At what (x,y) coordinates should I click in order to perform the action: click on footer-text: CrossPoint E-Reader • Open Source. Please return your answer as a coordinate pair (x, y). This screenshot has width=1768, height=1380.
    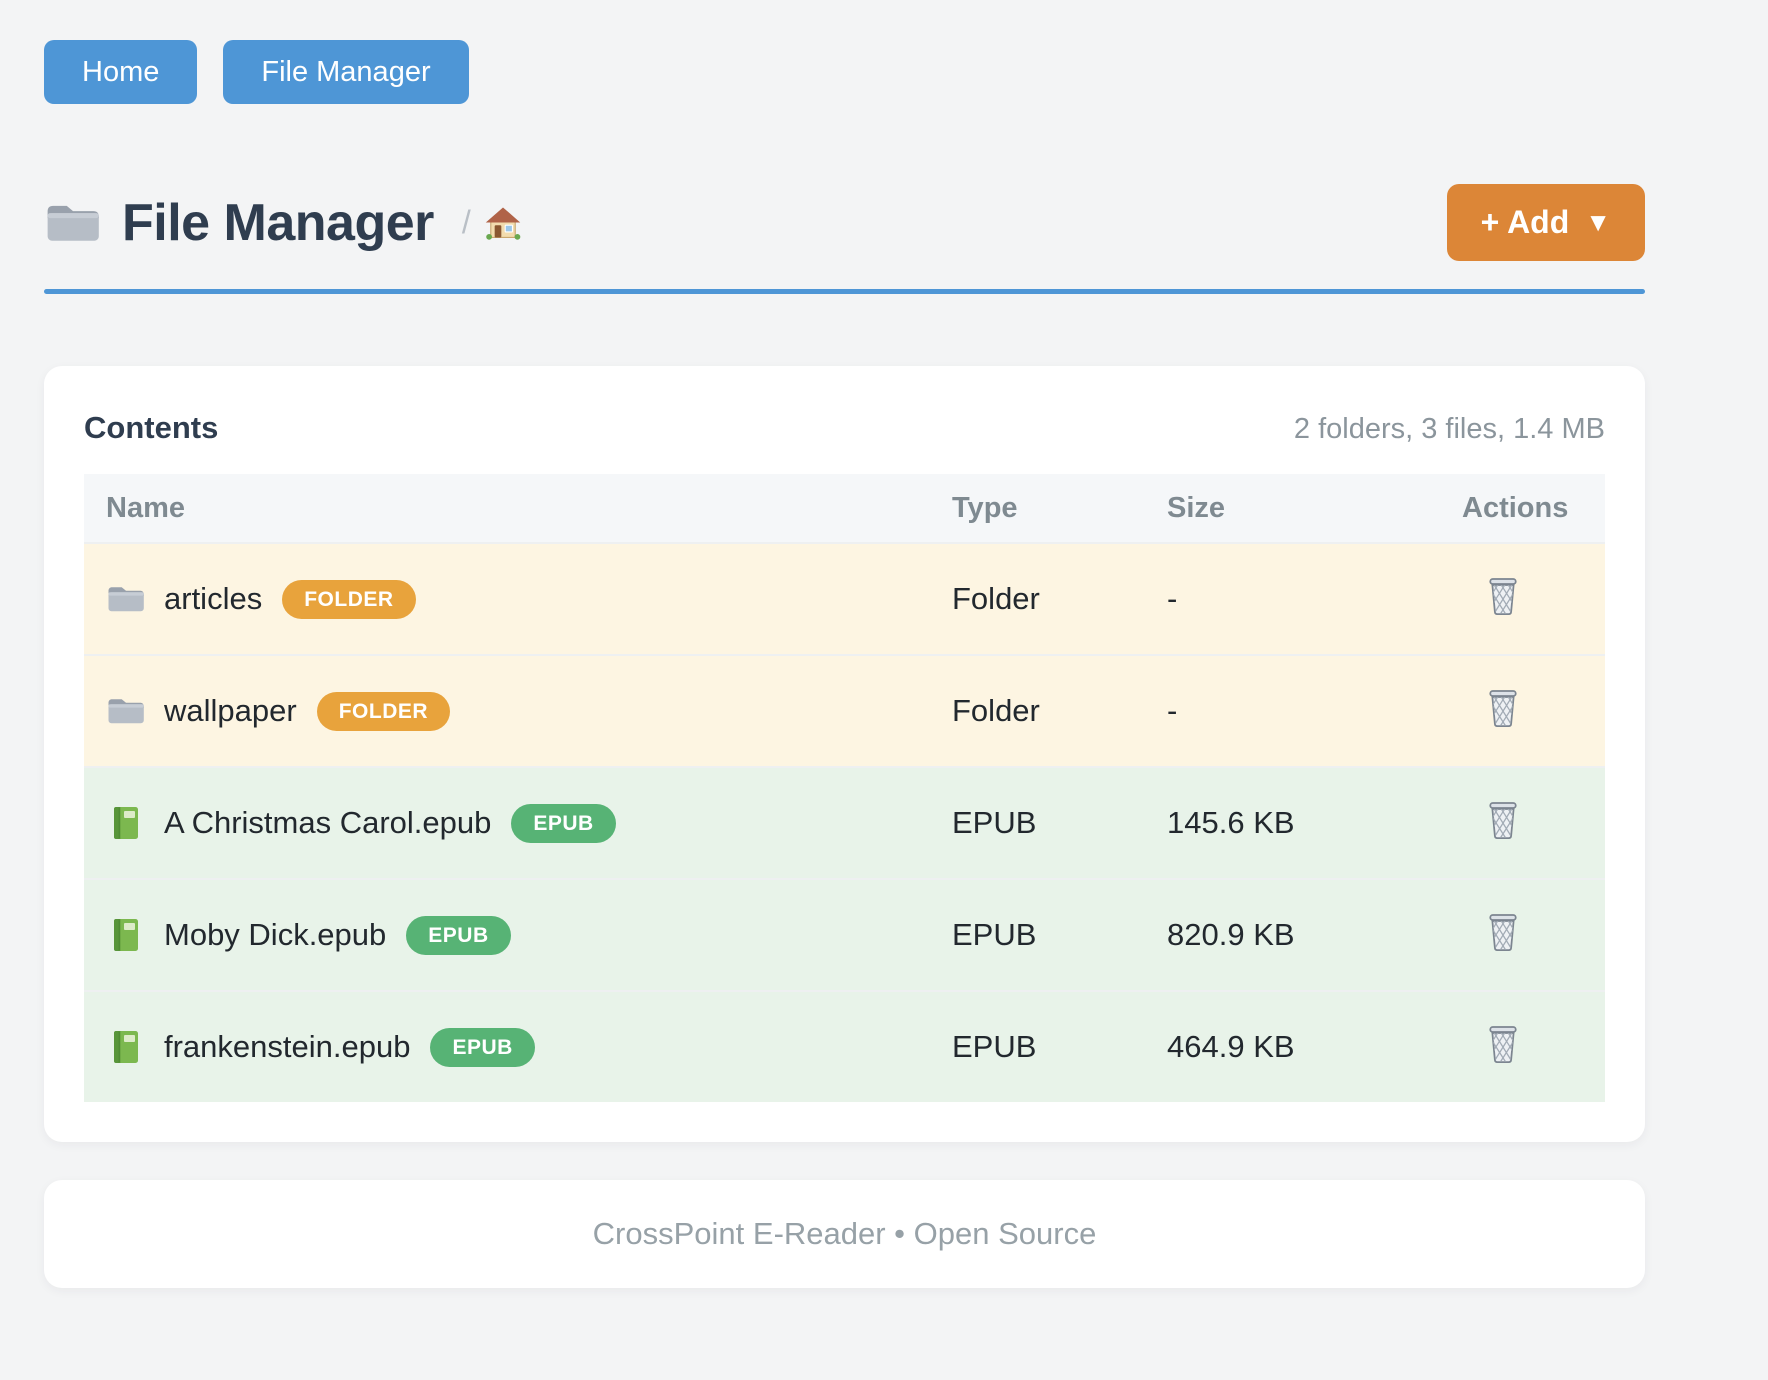
    Looking at the image, I should click on (844, 1233).